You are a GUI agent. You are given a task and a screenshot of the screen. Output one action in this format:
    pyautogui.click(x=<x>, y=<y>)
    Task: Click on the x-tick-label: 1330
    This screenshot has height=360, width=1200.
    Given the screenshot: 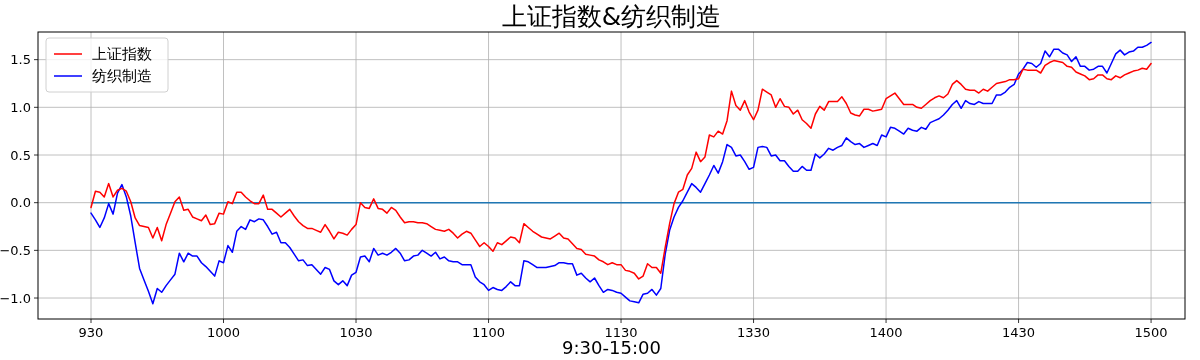 What is the action you would take?
    pyautogui.click(x=754, y=332)
    